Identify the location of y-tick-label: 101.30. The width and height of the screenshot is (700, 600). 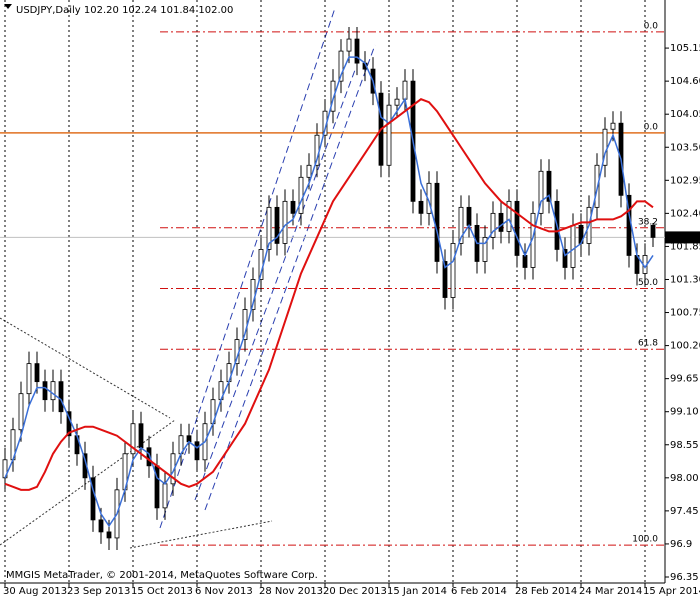
(685, 279).